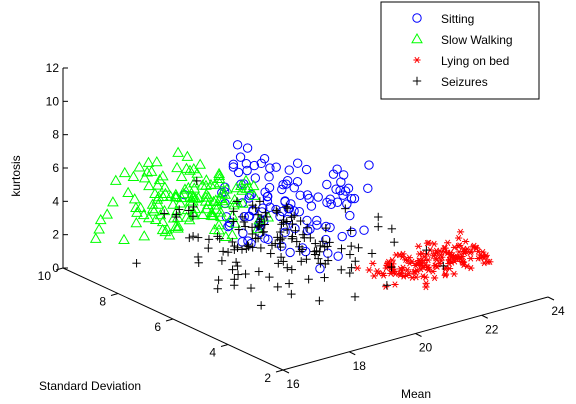 This screenshot has height=404, width=576. Describe the element at coordinates (45, 276) in the screenshot. I see `y-tick-label: 10` at that location.